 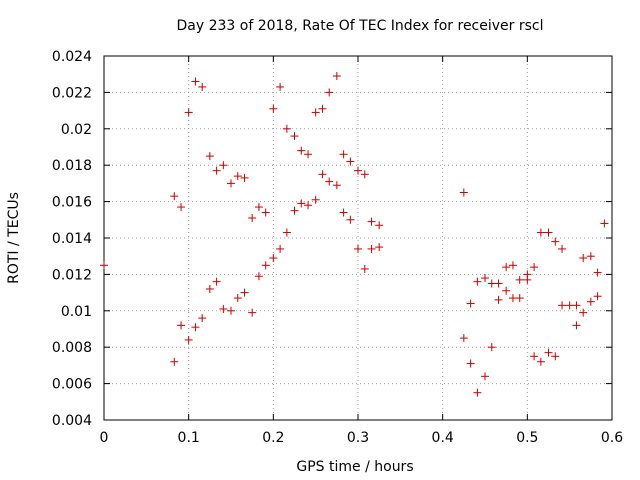 I want to click on x-tick-label: 0.4, so click(x=443, y=438).